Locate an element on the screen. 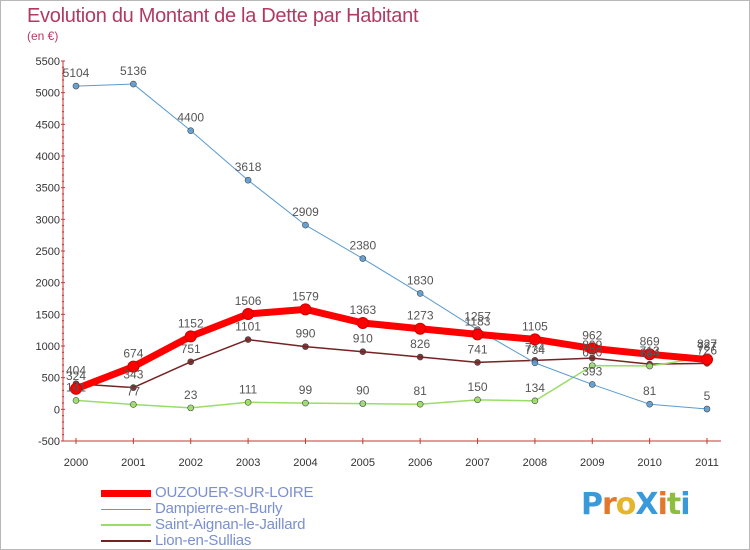  legend-item-lion-en-sullias: Lion-en-Sullias is located at coordinates (251, 540).